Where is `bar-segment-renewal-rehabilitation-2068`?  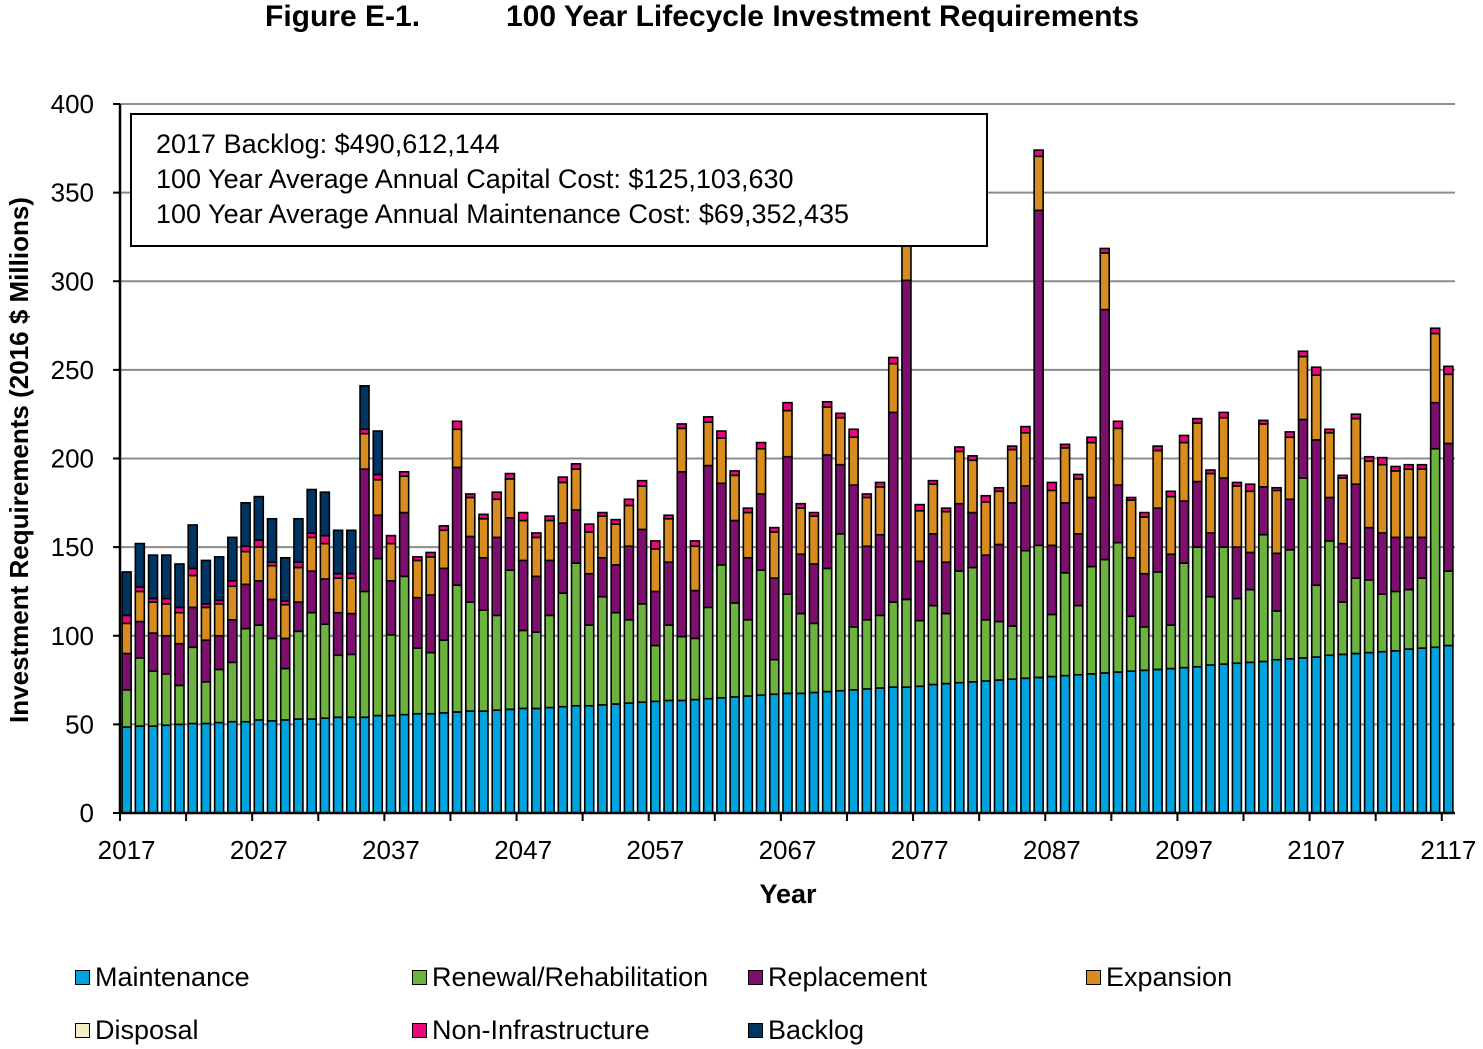
bar-segment-renewal-rehabilitation-2068 is located at coordinates (801, 653).